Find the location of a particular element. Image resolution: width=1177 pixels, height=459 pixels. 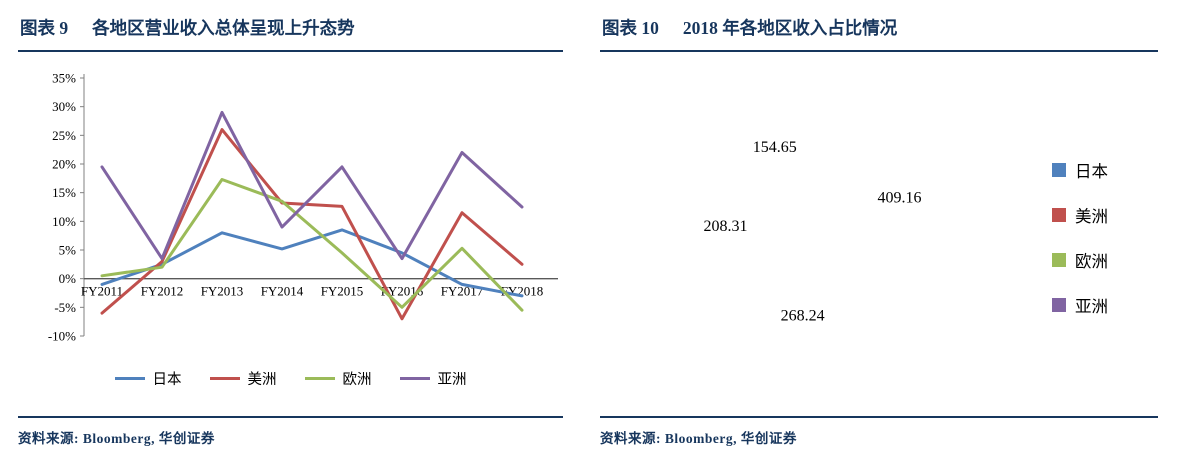

figure-title: 各地区营业收入总体呈现上升态势 is located at coordinates (223, 28).